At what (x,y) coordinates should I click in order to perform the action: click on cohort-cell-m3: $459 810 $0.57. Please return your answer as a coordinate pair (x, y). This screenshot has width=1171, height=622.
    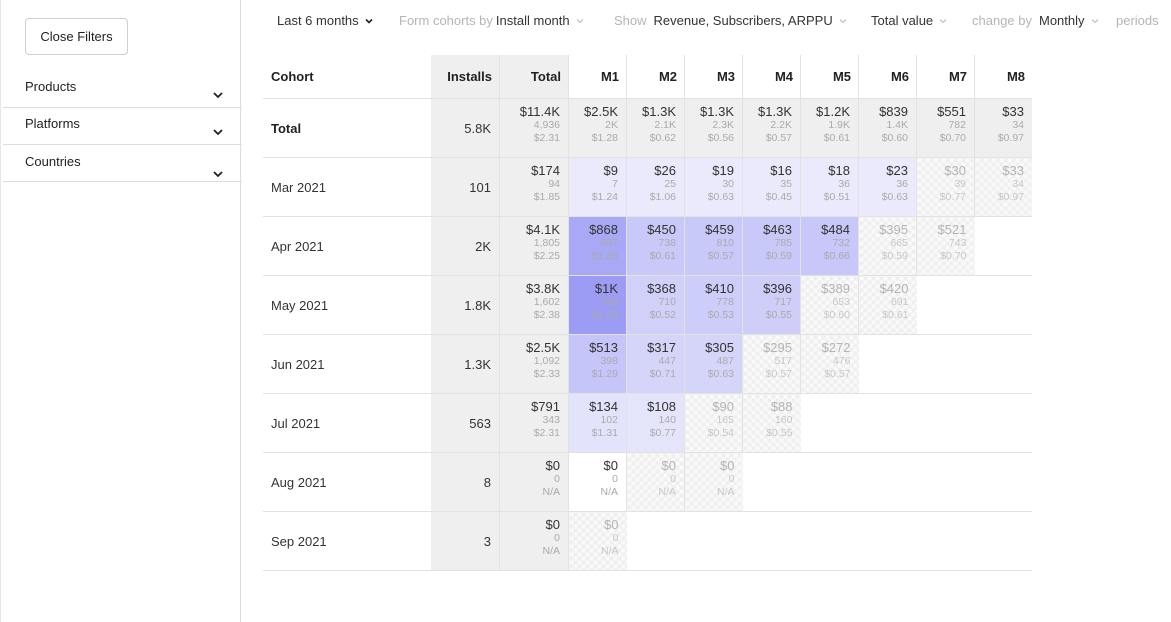
    Looking at the image, I should click on (713, 246).